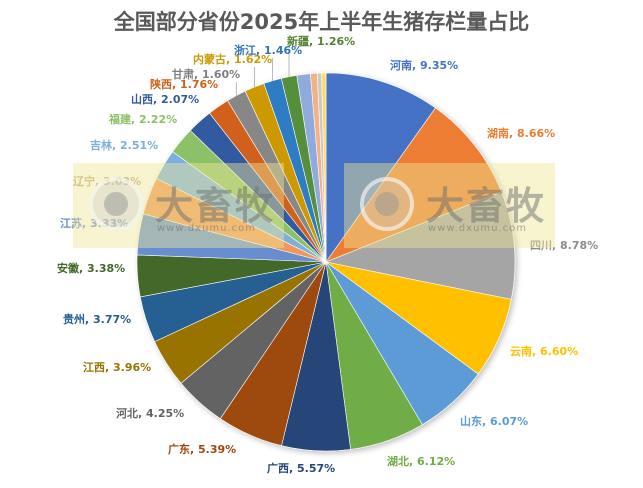 The height and width of the screenshot is (488, 643). What do you see at coordinates (117, 367) in the screenshot?
I see `data-label: 江西, 3.96%` at bounding box center [117, 367].